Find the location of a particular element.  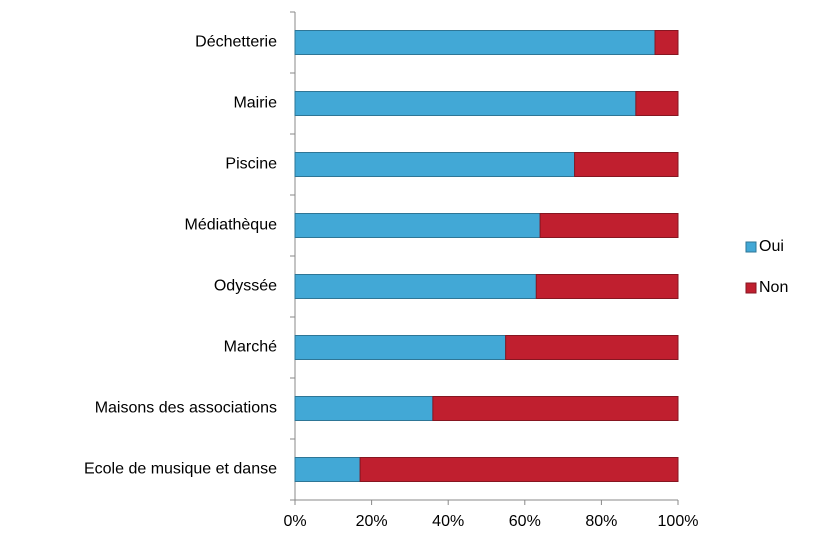

legend-label: Non is located at coordinates (773, 287).